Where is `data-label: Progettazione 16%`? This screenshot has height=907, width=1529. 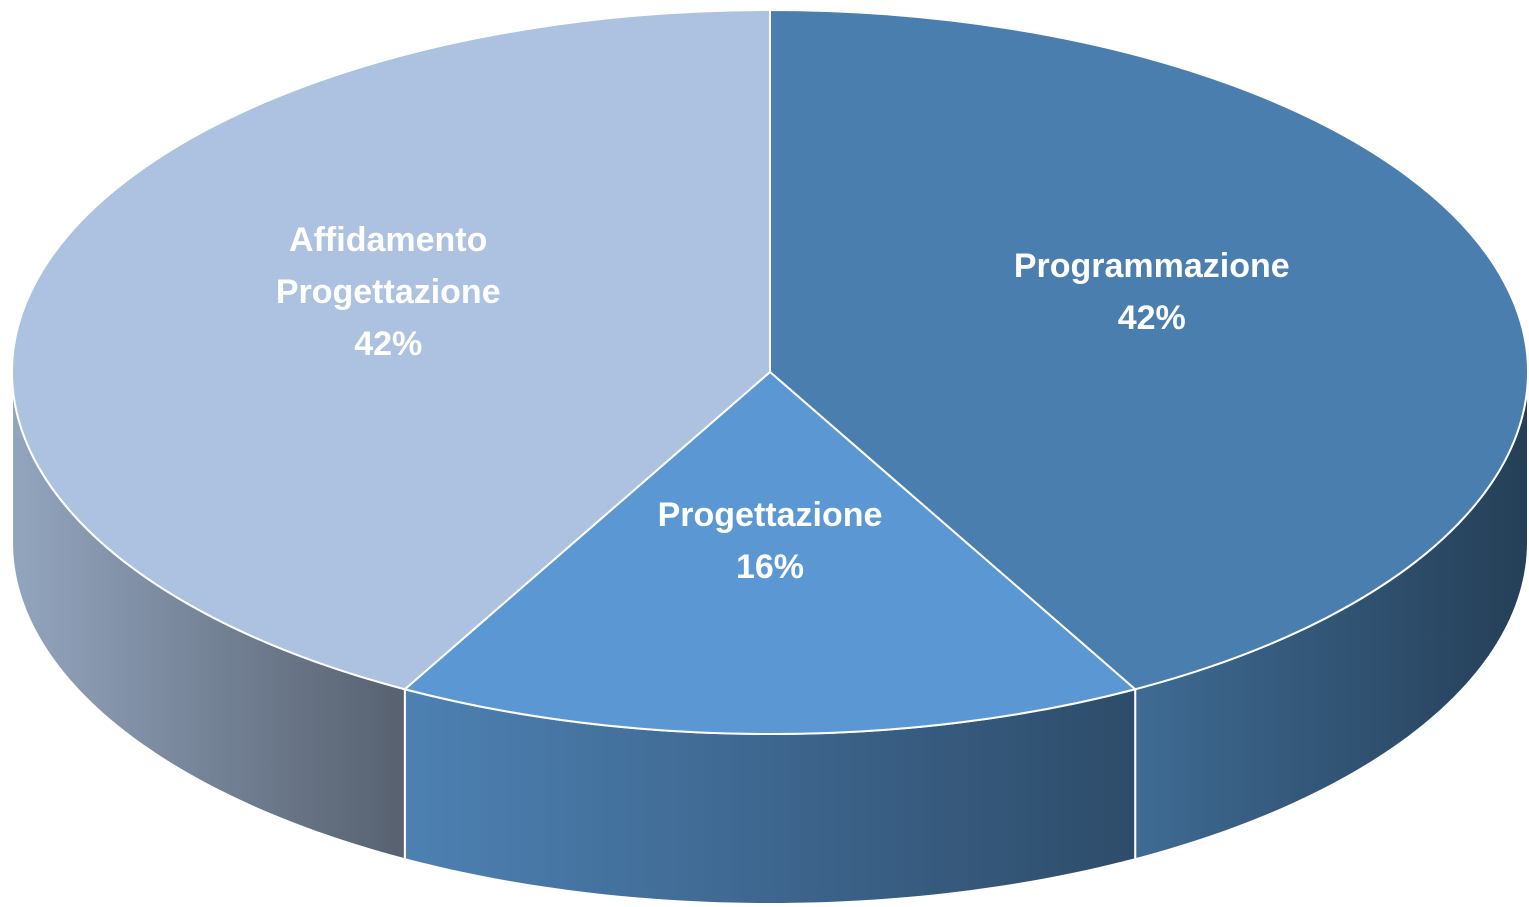
data-label: Progettazione 16% is located at coordinates (770, 541).